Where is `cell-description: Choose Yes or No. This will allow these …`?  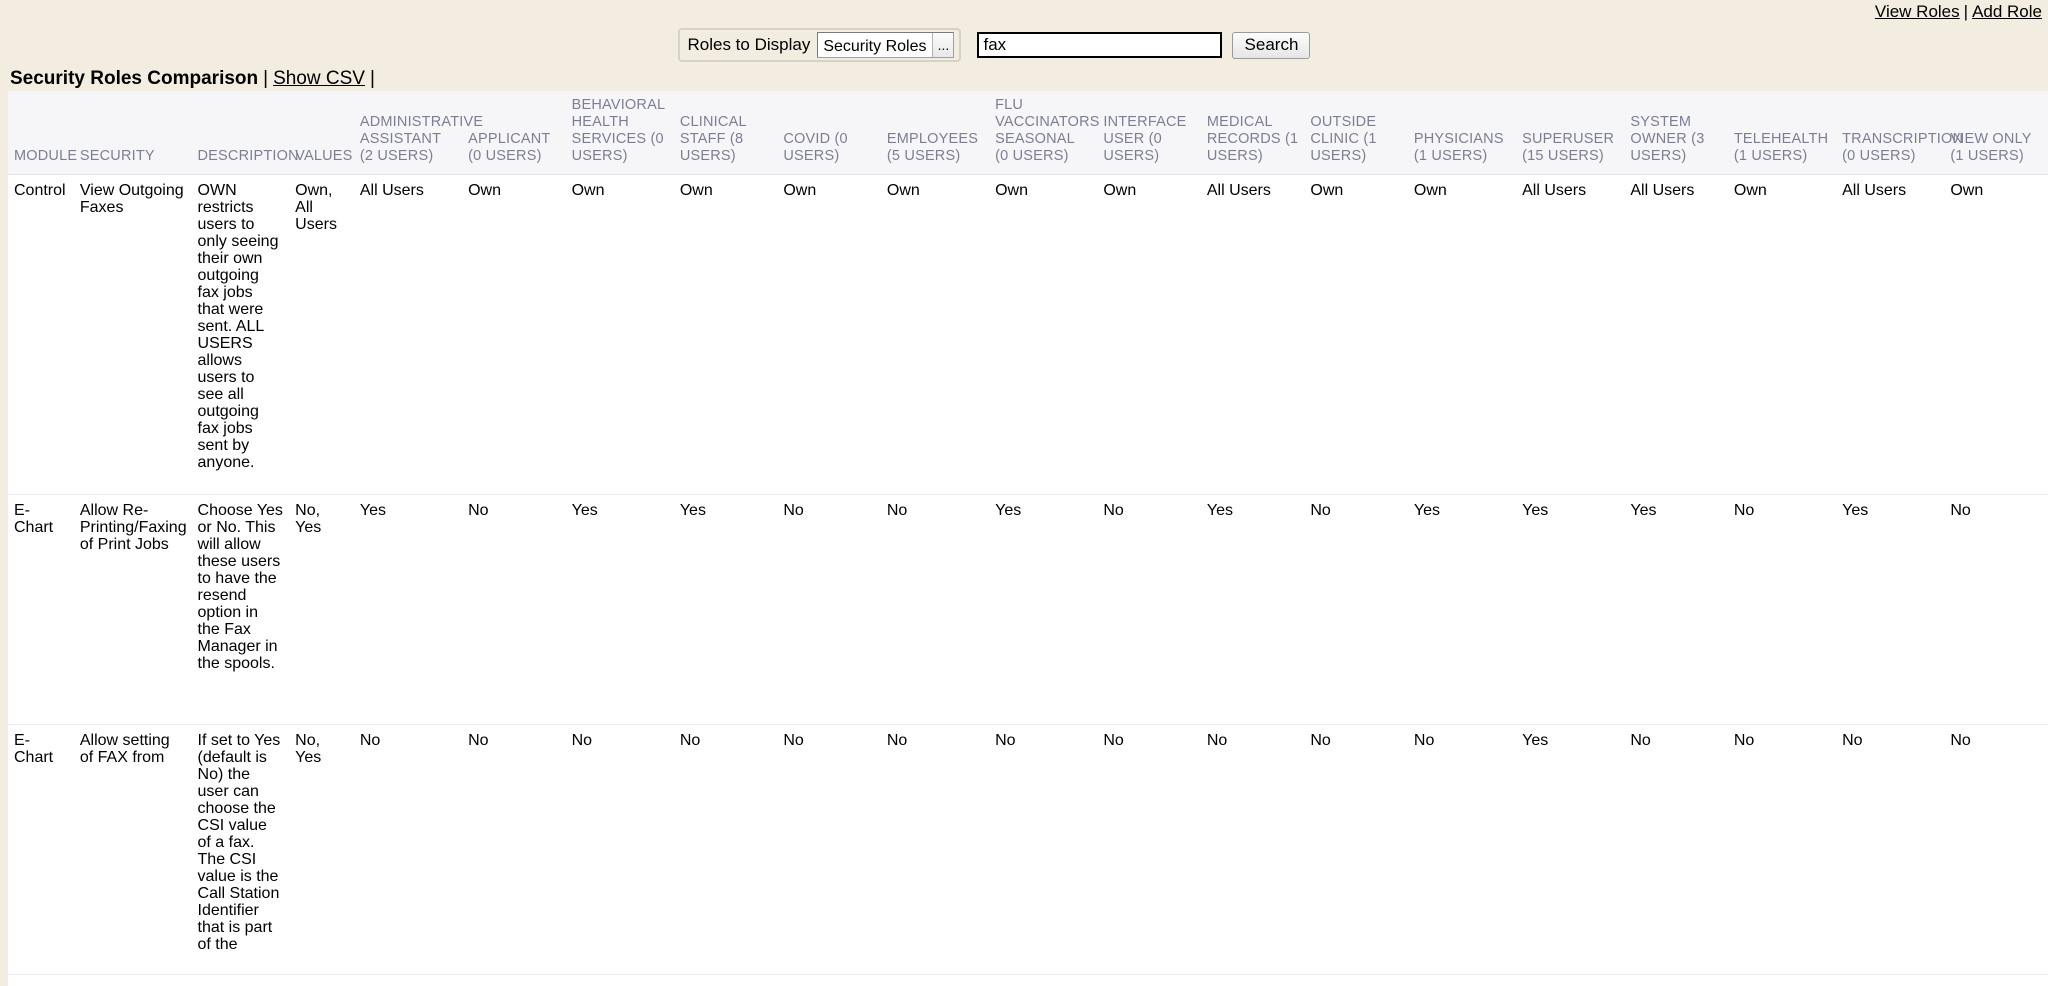
cell-description: Choose Yes or No. This will allow these … is located at coordinates (240, 609).